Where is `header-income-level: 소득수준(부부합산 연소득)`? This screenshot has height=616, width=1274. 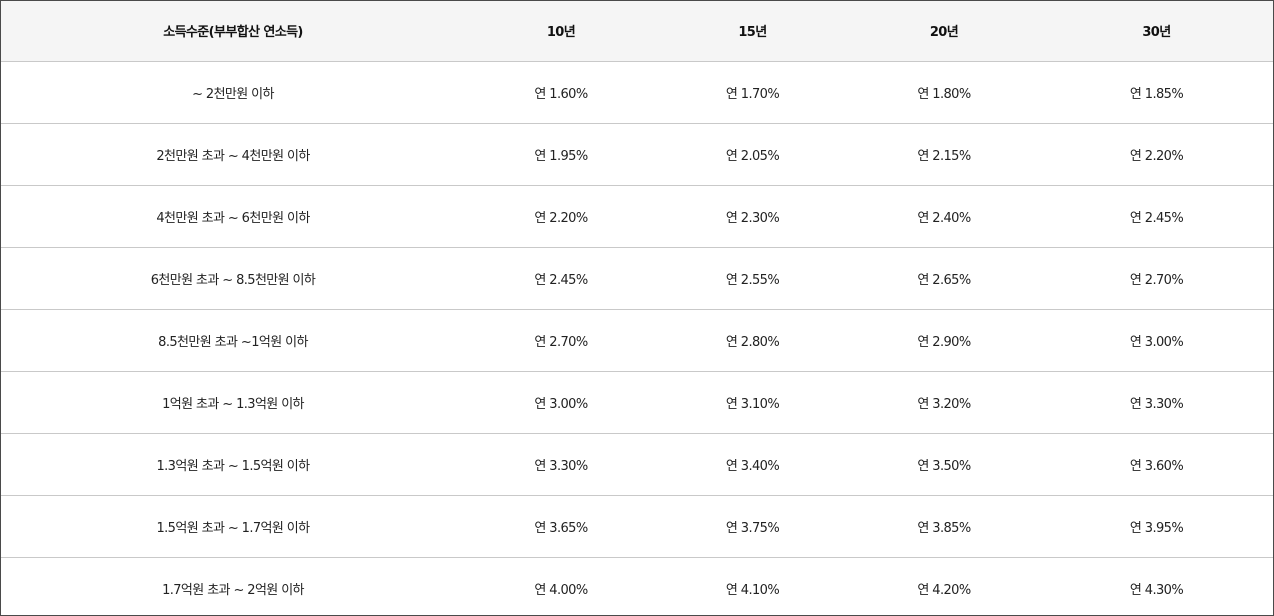 header-income-level: 소득수준(부부합산 연소득) is located at coordinates (233, 31).